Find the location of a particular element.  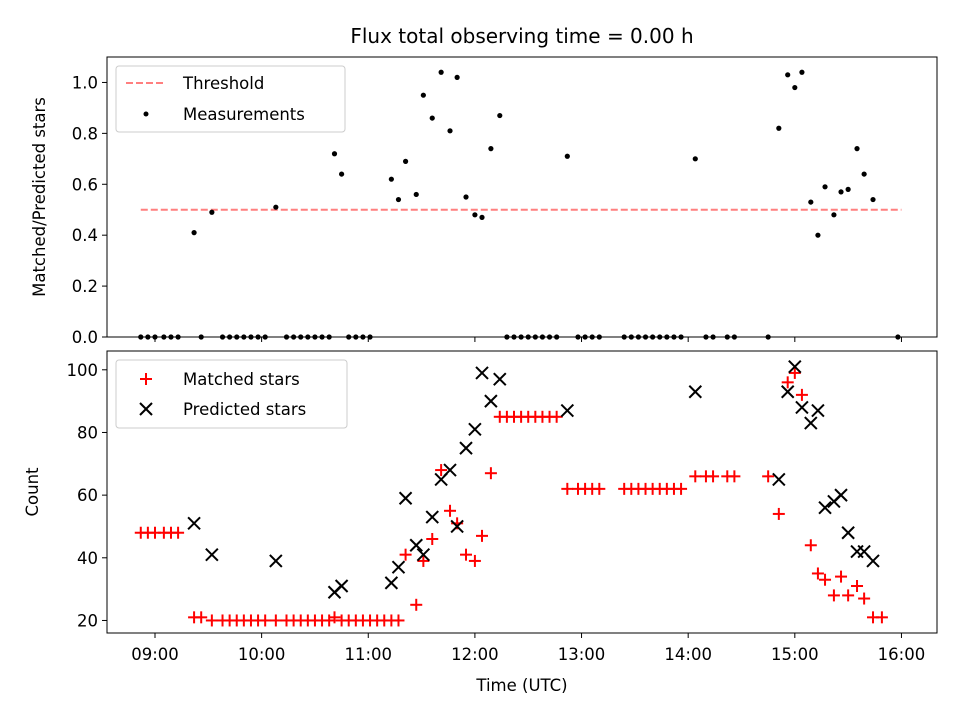

top-legend: Threshold Measurements is located at coordinates (230, 99).